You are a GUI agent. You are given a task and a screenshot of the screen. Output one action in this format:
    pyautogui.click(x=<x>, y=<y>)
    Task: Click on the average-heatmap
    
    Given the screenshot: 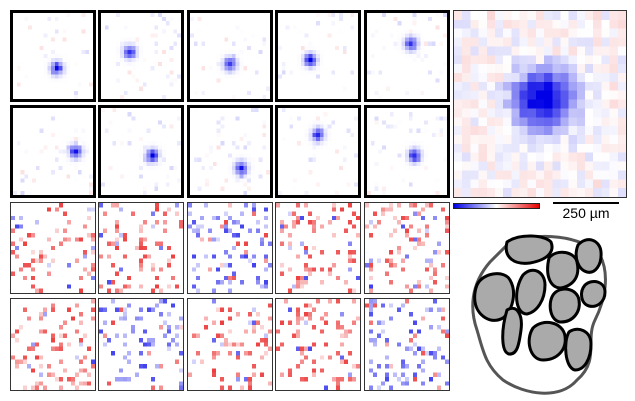 What is the action you would take?
    pyautogui.click(x=540, y=104)
    